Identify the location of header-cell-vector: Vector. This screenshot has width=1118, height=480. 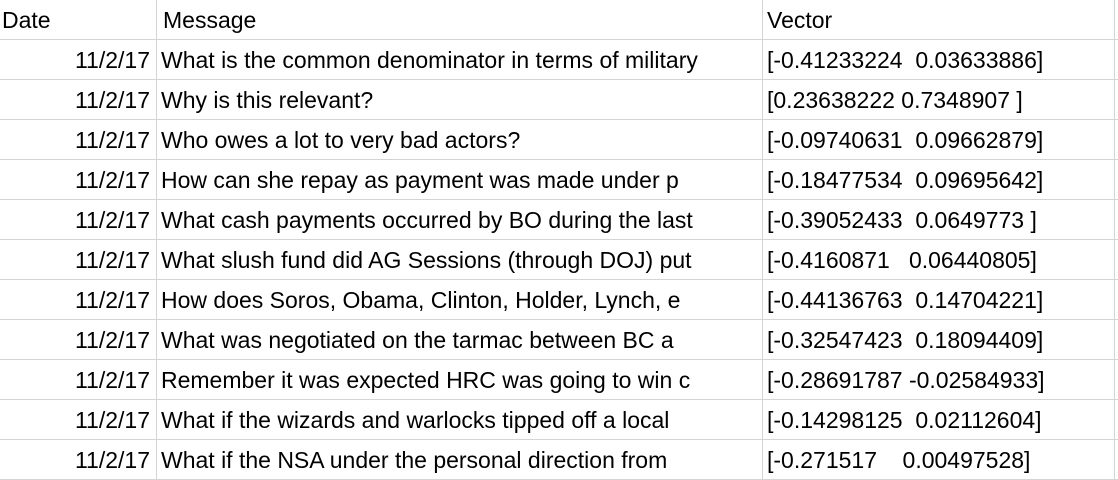
(939, 20).